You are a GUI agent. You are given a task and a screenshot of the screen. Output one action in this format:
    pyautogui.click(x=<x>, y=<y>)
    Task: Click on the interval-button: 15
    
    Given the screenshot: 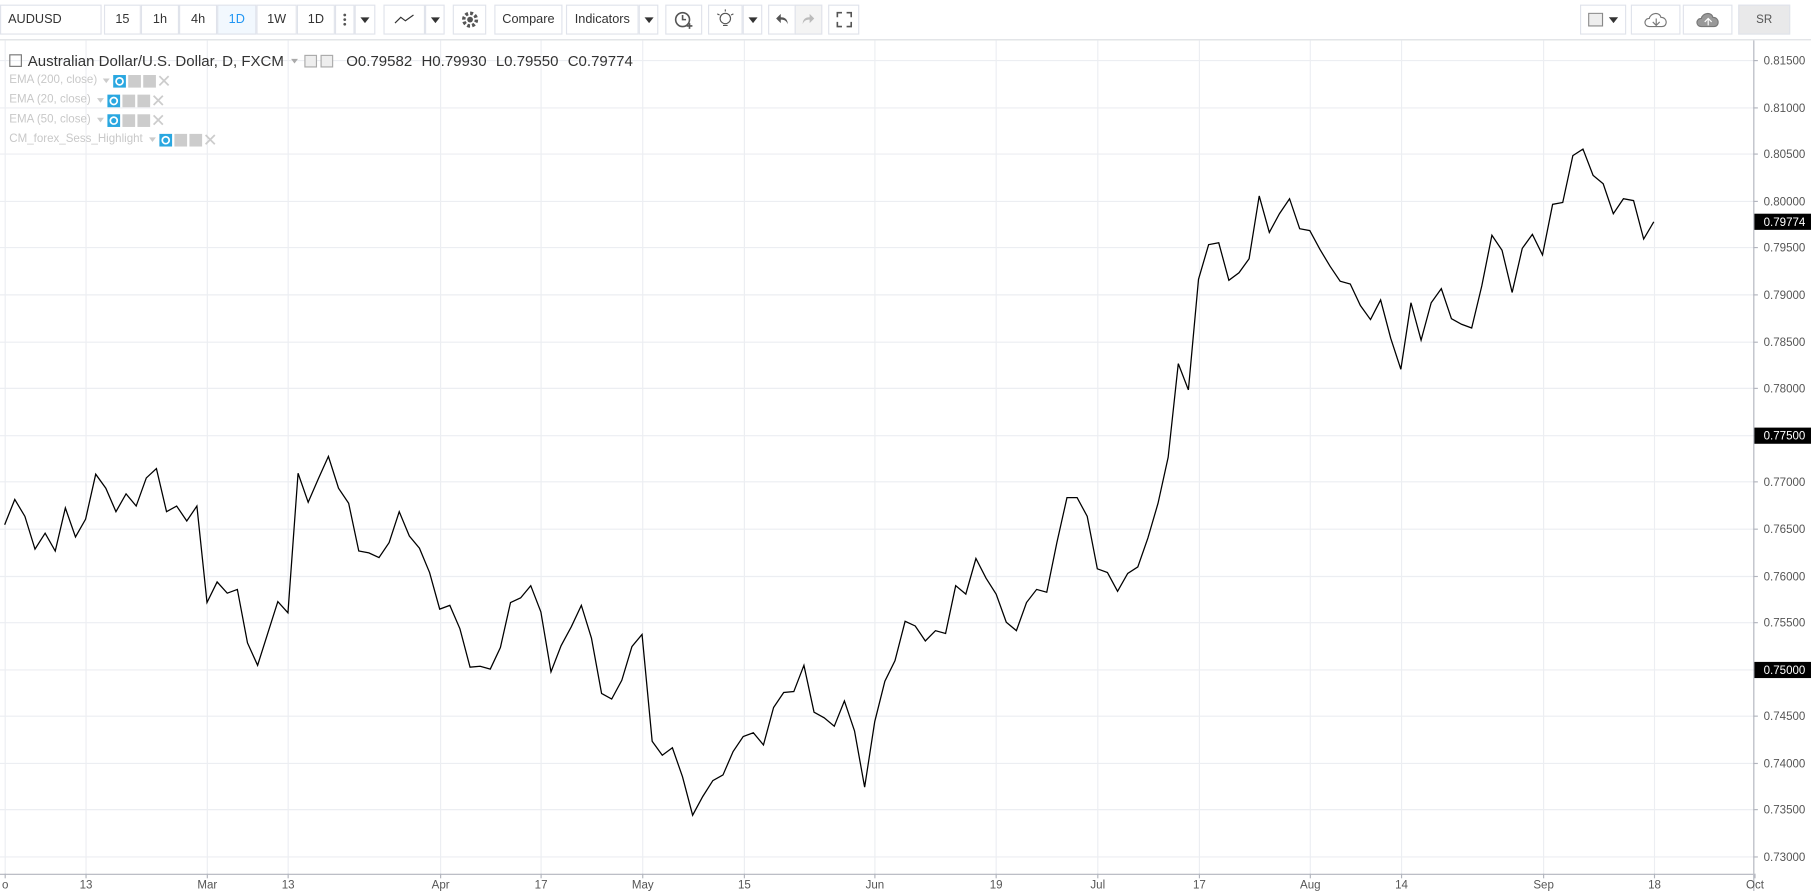 What is the action you would take?
    pyautogui.click(x=122, y=19)
    